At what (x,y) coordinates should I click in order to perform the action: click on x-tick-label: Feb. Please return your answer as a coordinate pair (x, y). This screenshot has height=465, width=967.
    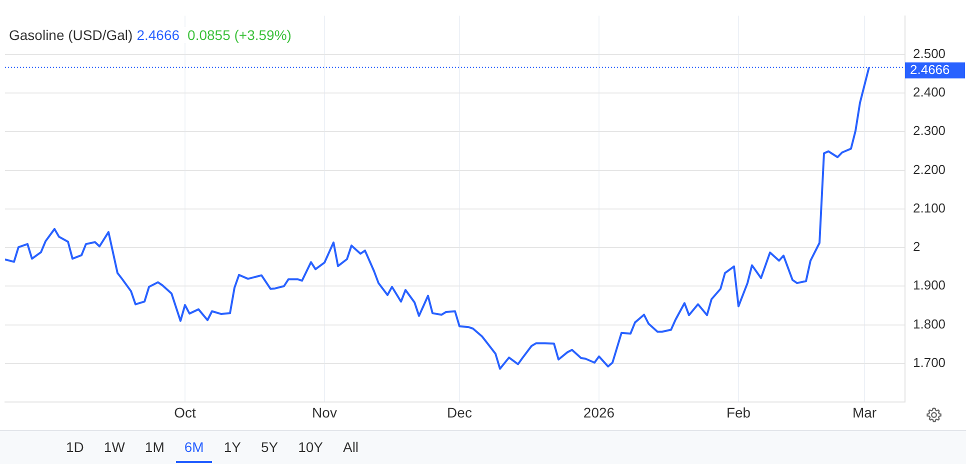
    Looking at the image, I should click on (738, 412).